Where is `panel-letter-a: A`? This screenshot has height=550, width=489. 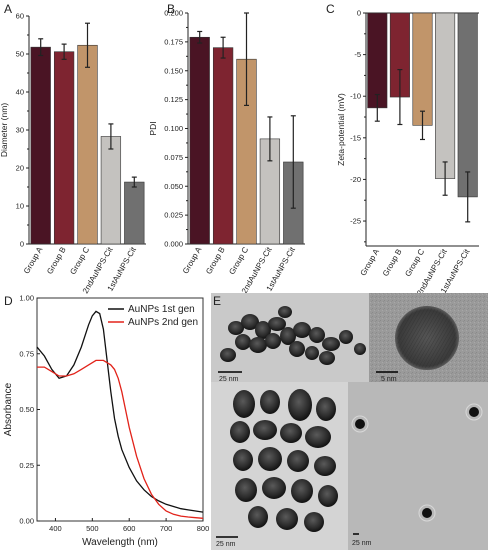
panel-letter-a: A is located at coordinates (8, 9).